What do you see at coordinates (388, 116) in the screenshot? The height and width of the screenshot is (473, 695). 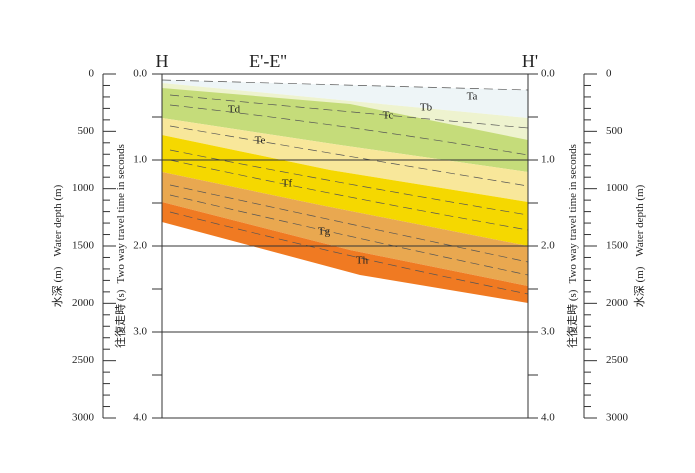 I see `layer-label: Tc` at bounding box center [388, 116].